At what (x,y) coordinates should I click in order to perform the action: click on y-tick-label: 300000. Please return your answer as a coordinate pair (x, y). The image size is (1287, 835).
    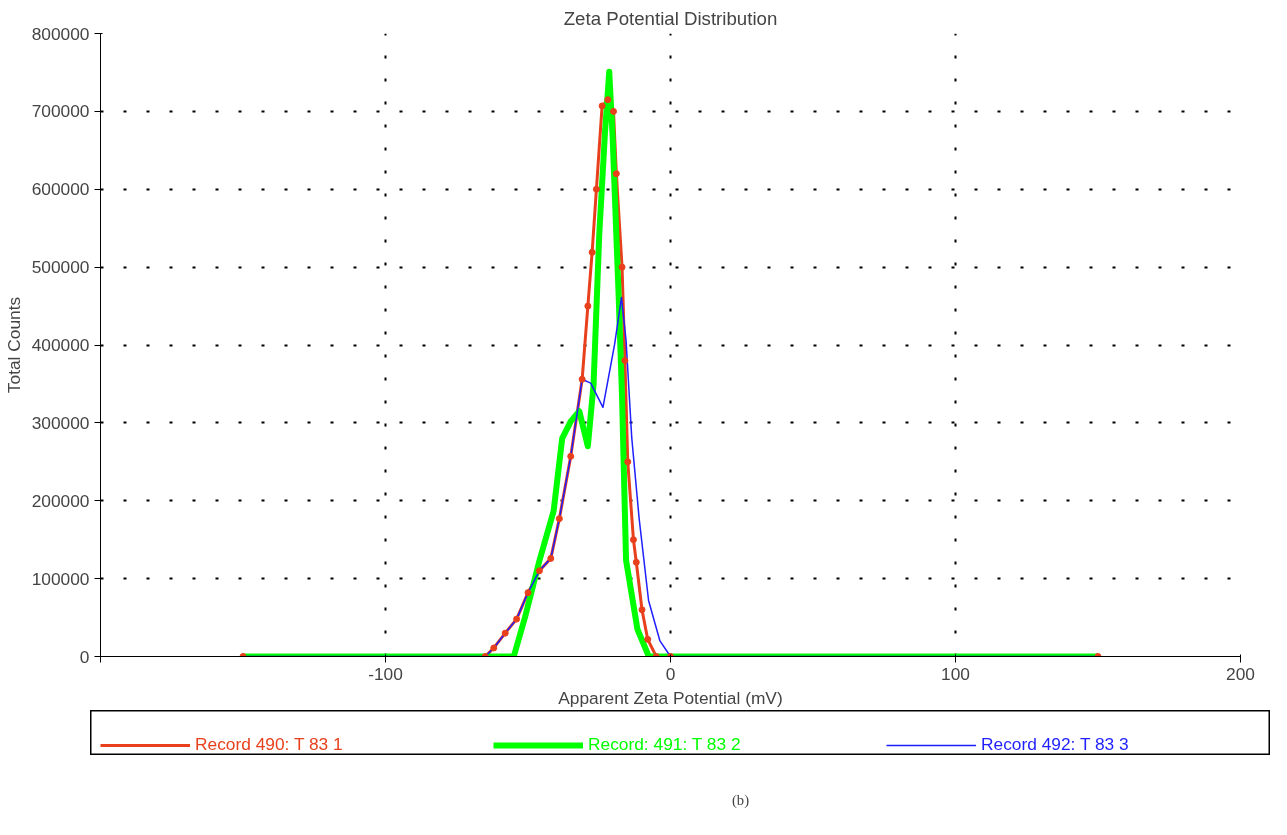
    Looking at the image, I should click on (60, 422).